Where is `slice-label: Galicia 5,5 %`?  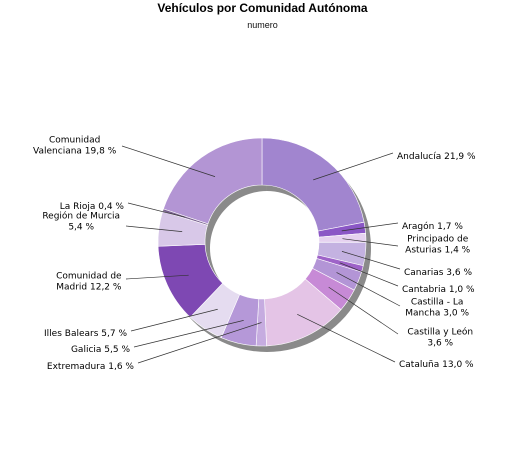
slice-label: Galicia 5,5 % is located at coordinates (100, 350).